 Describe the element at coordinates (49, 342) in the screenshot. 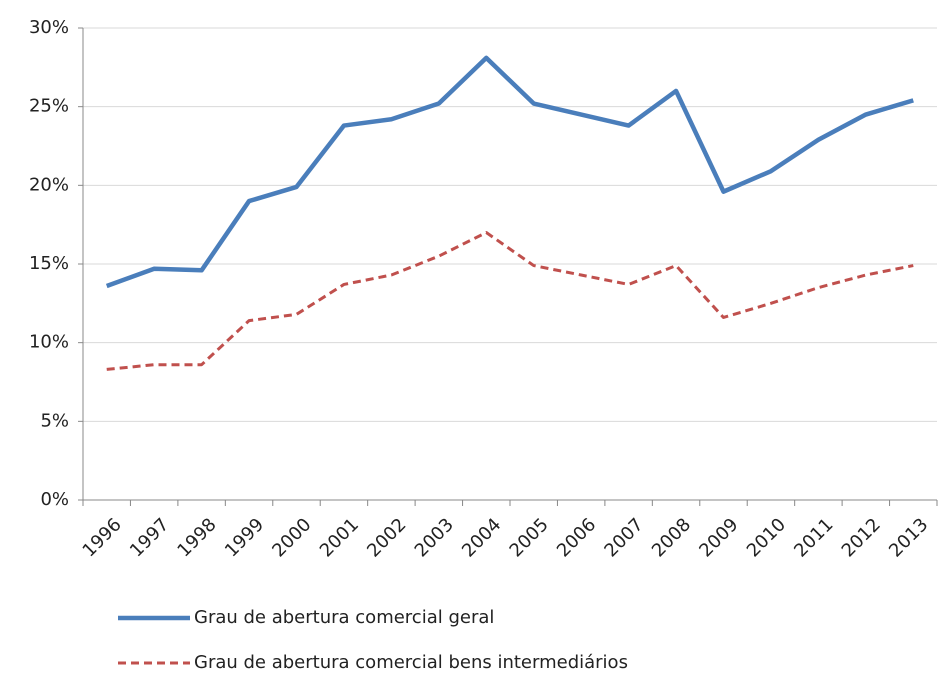

I see `y-tick-label: 10%` at that location.